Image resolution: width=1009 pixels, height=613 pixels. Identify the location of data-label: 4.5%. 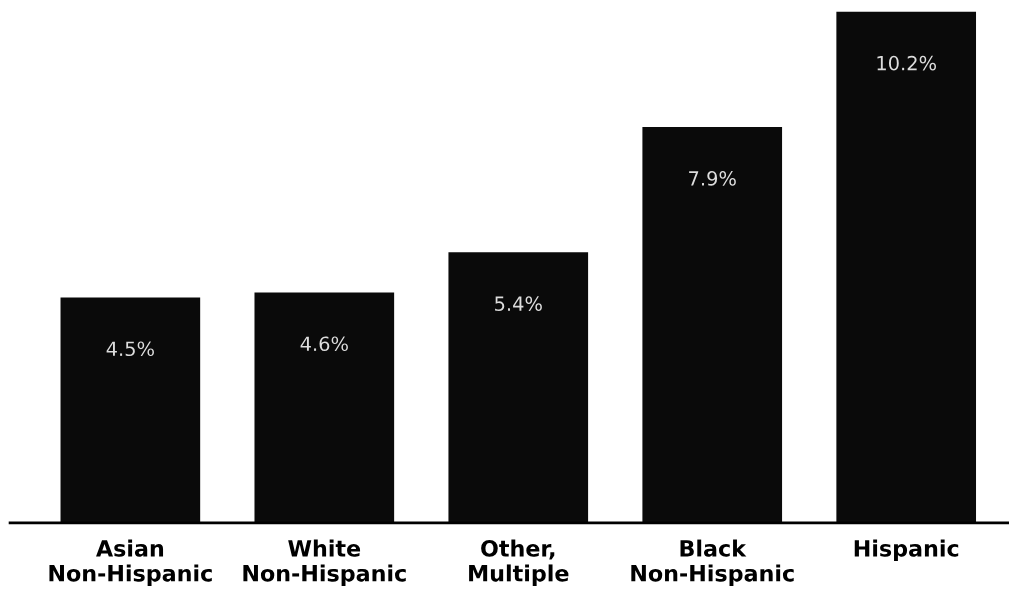
(130, 349).